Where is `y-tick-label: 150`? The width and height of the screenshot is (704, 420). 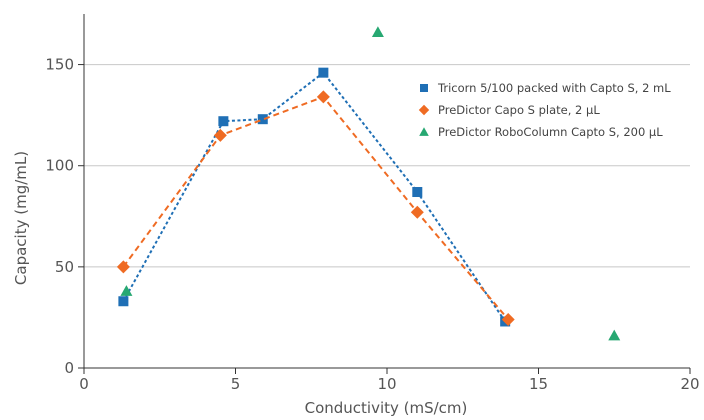 y-tick-label: 150 is located at coordinates (59, 65).